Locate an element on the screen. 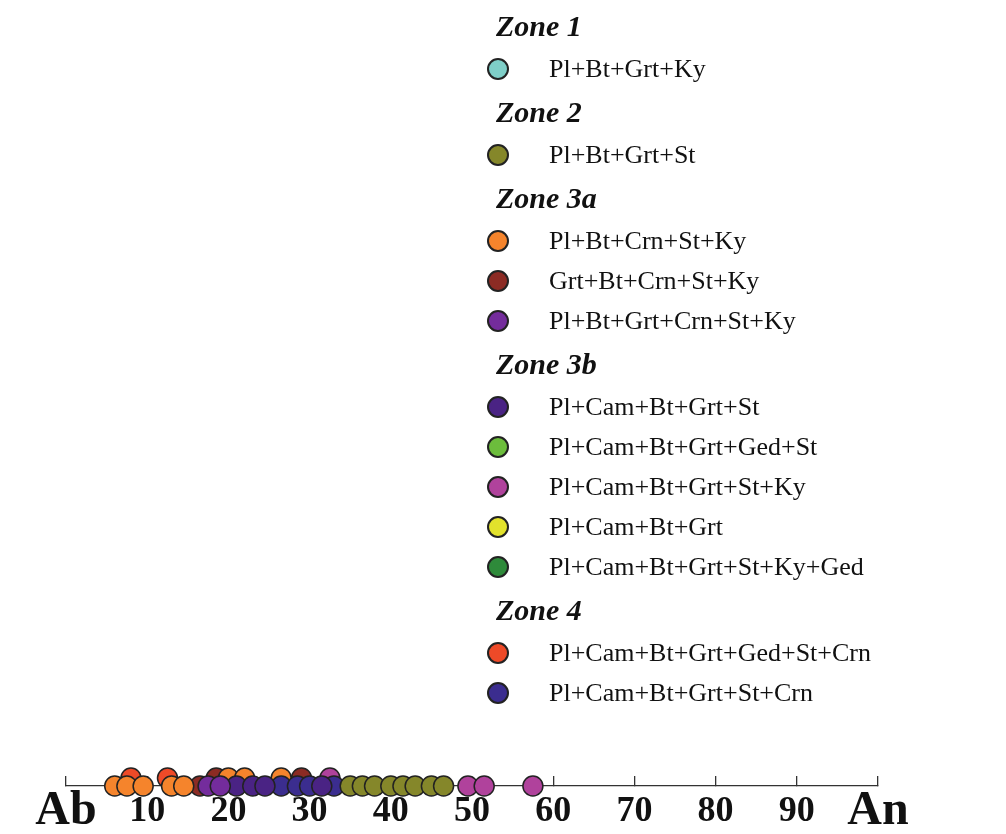  text: Zone 2 is located at coordinates (539, 112).